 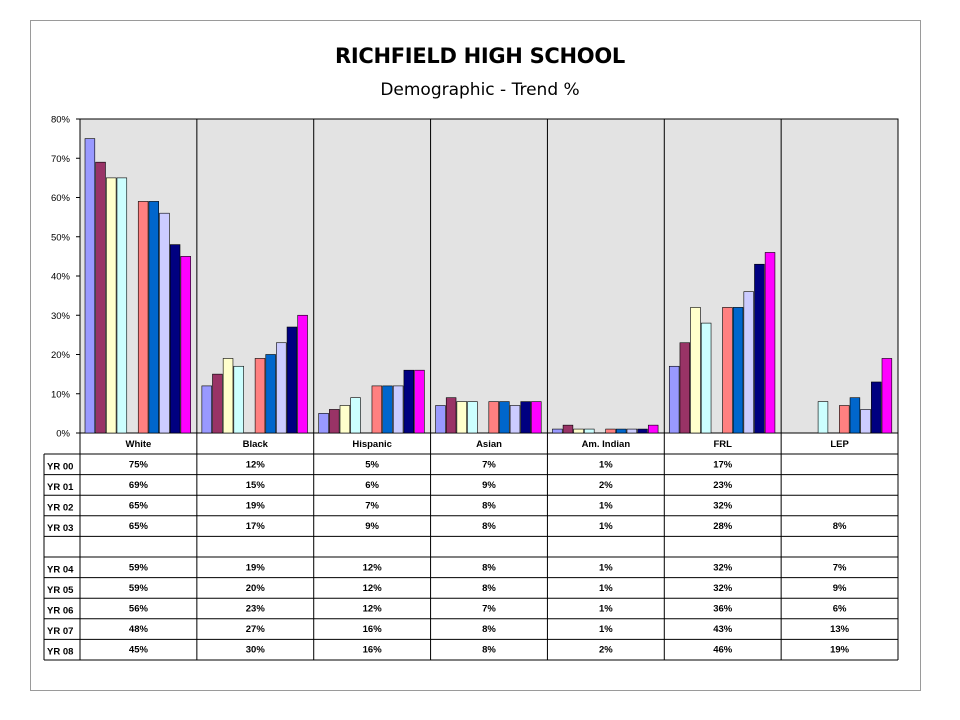 I want to click on legend-label: YR 02, so click(x=60, y=508).